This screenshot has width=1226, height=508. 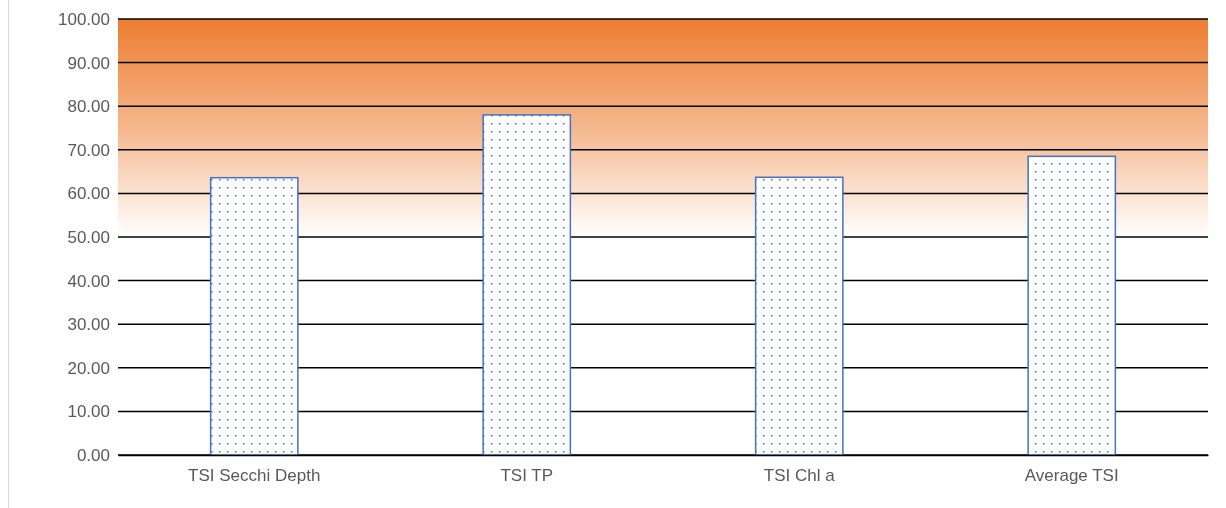 What do you see at coordinates (527, 476) in the screenshot?
I see `x-tick-label: TSI TP` at bounding box center [527, 476].